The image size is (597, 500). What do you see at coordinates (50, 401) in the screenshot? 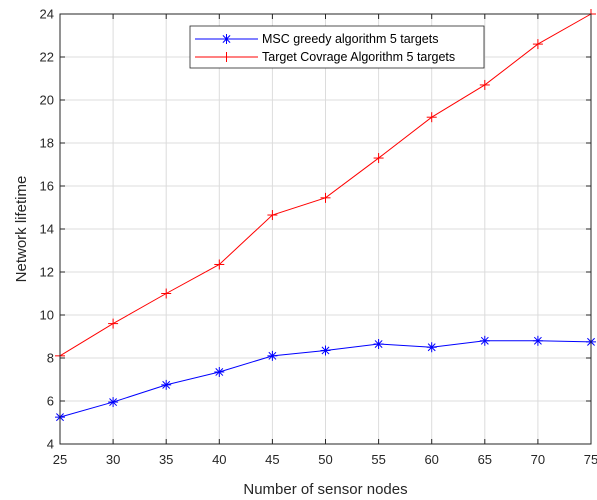
I see `y-tick-label: 6` at bounding box center [50, 401].